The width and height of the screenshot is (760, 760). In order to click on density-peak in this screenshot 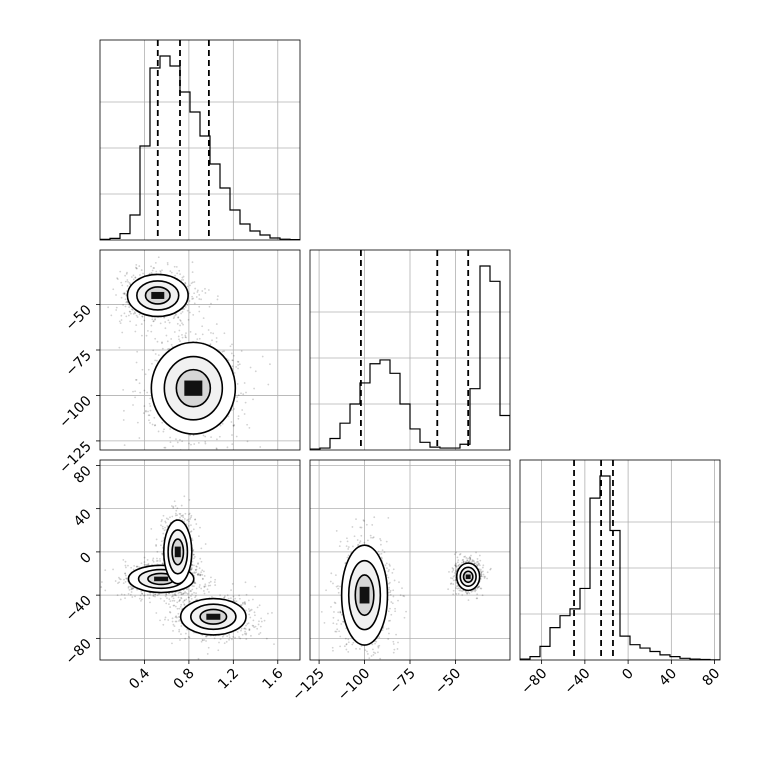, I will do `click(158, 295)`.